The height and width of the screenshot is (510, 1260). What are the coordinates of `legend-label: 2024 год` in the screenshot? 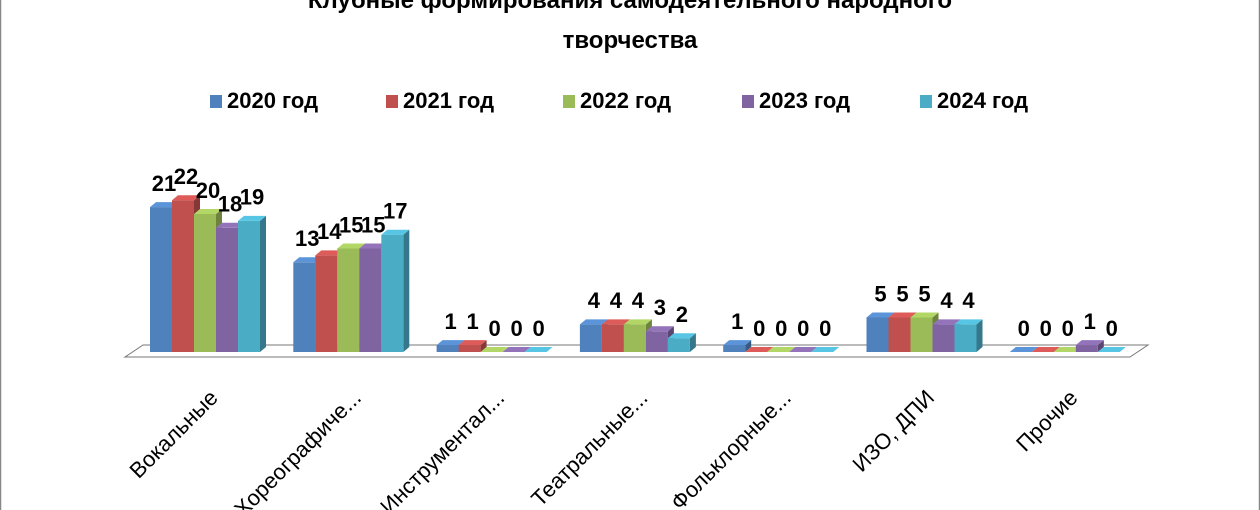 It's located at (982, 100).